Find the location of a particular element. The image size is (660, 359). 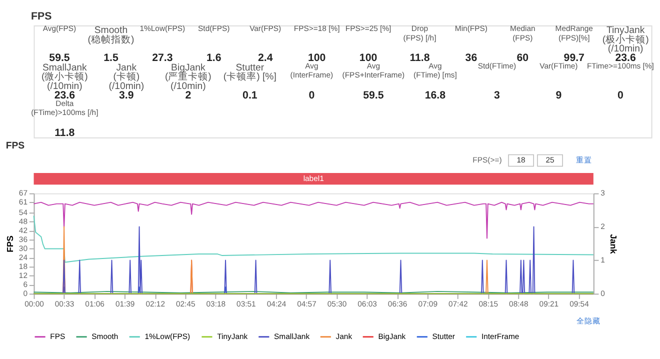

legend-label: BigJank is located at coordinates (392, 336).